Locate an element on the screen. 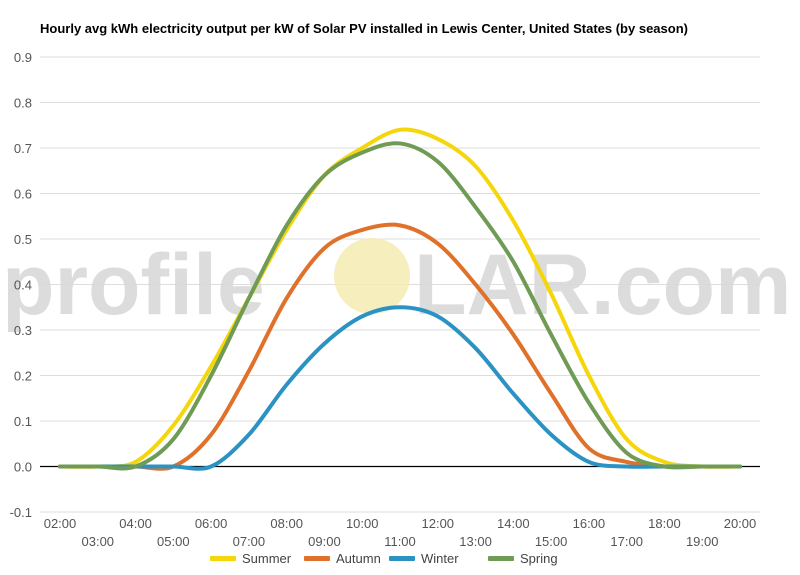  y-tick-label: 0.5 is located at coordinates (23, 239).